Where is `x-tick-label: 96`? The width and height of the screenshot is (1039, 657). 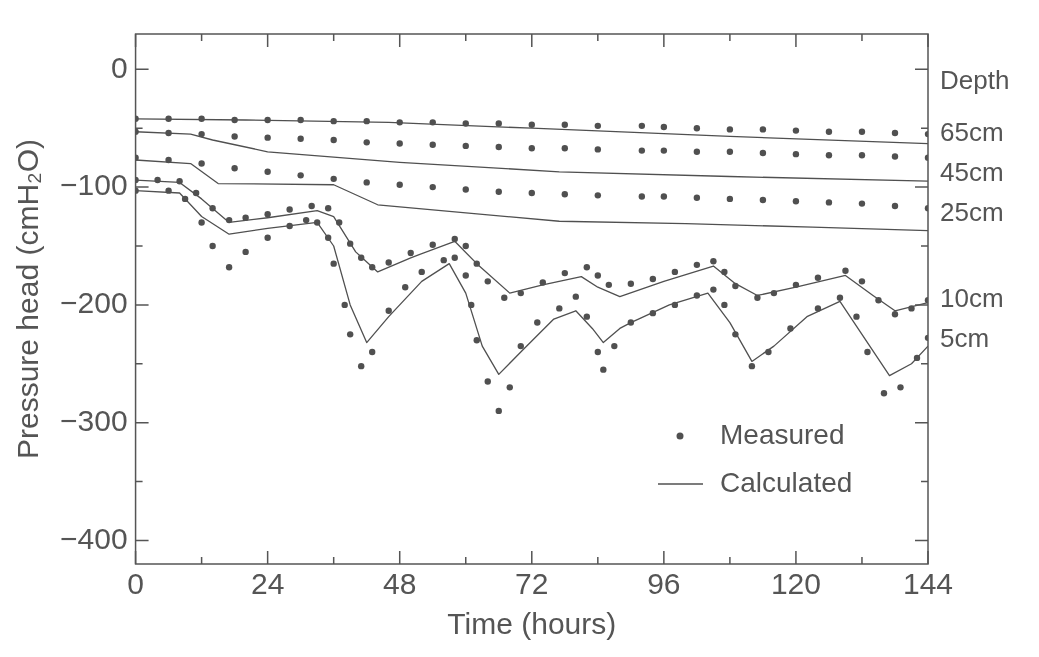
x-tick-label: 96 is located at coordinates (664, 584).